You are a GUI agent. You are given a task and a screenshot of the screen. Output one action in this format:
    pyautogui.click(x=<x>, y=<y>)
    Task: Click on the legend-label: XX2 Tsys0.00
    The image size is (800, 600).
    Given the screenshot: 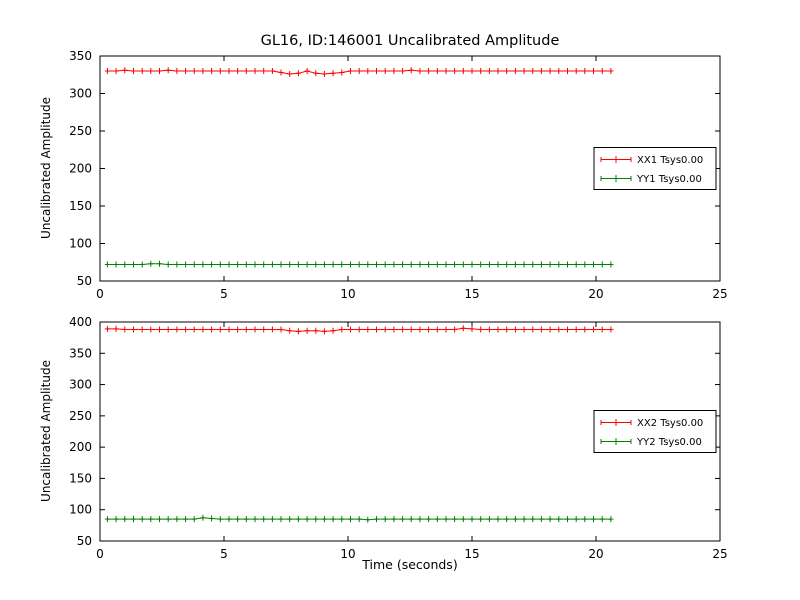 What is the action you would take?
    pyautogui.click(x=670, y=423)
    